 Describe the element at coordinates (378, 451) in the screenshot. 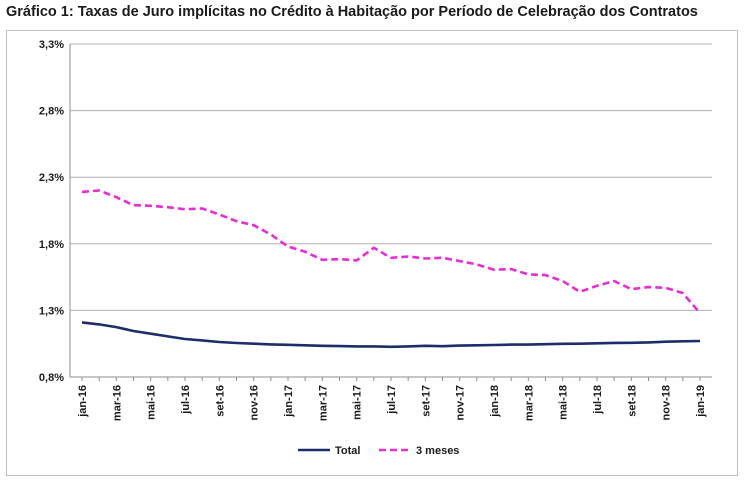

I see `legend: Total 3 meses` at that location.